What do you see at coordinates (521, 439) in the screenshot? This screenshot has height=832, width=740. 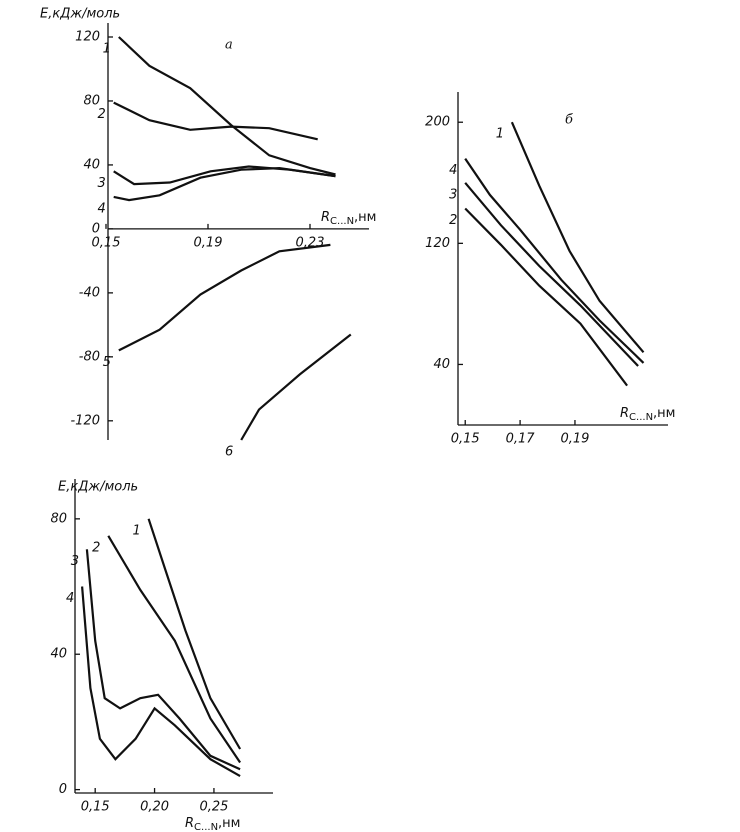 I see `x-tick-label: 0,17` at bounding box center [521, 439].